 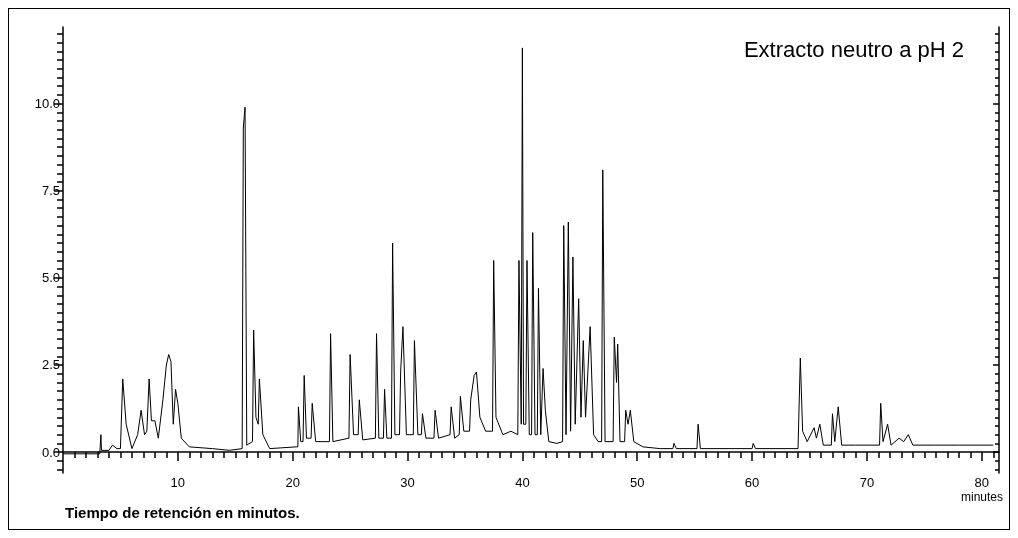 What do you see at coordinates (752, 482) in the screenshot?
I see `x-tick-label: 60` at bounding box center [752, 482].